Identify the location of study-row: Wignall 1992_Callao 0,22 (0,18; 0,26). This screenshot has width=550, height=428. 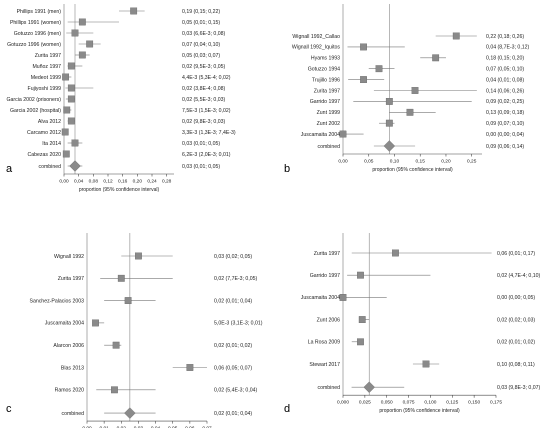
(408, 36).